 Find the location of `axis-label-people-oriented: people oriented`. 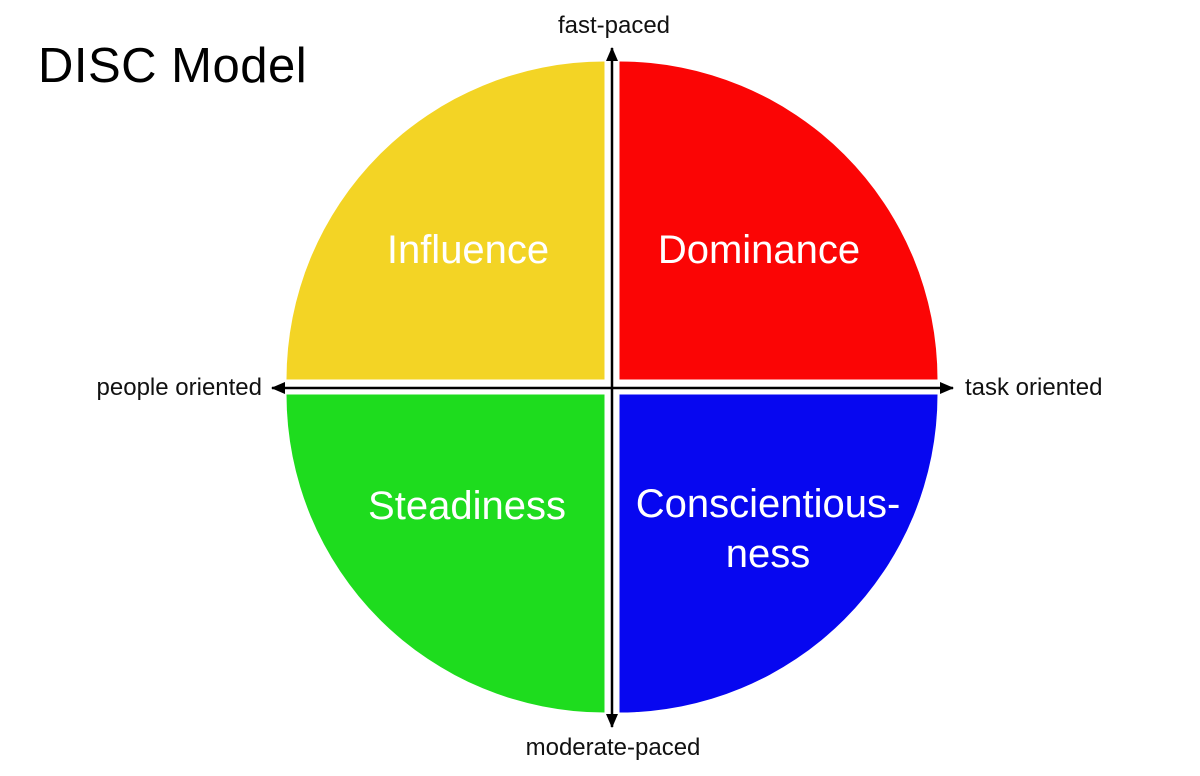

axis-label-people-oriented: people oriented is located at coordinates (179, 387).